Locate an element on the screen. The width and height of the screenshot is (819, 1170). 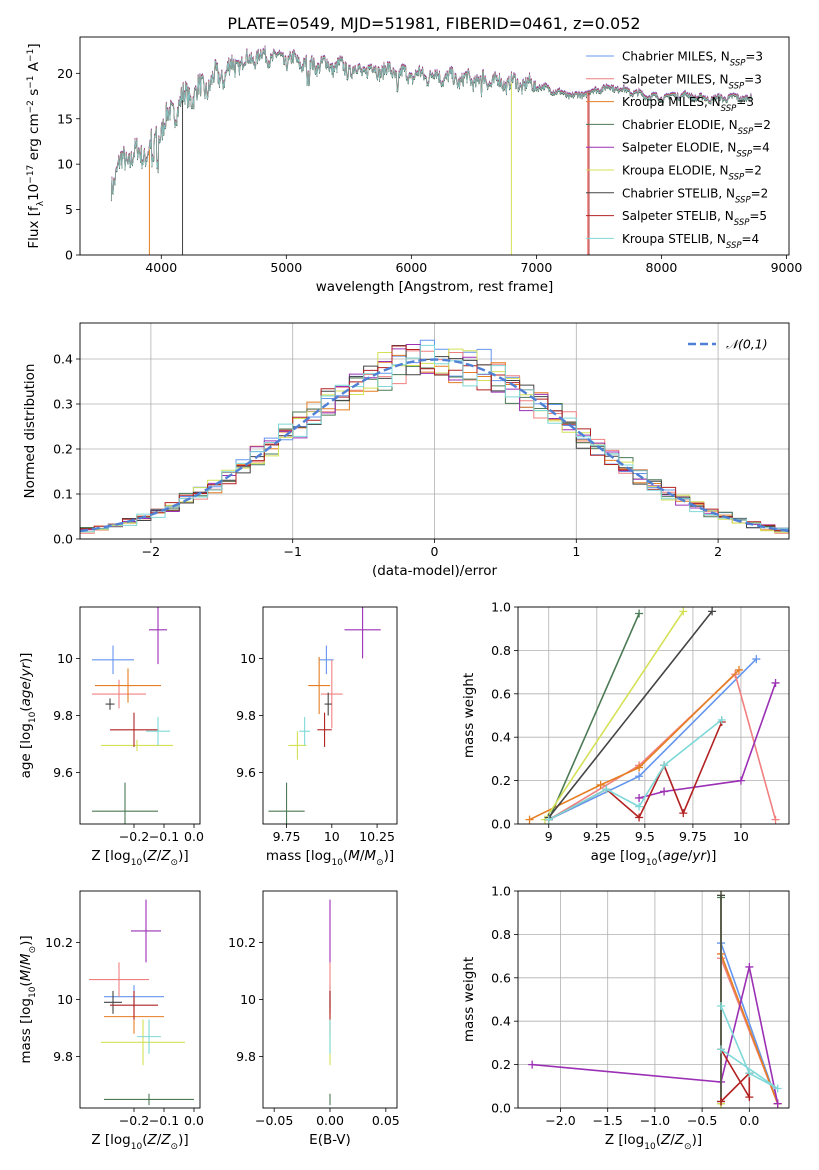
y-tick-label: 10.2 is located at coordinates (242, 942).